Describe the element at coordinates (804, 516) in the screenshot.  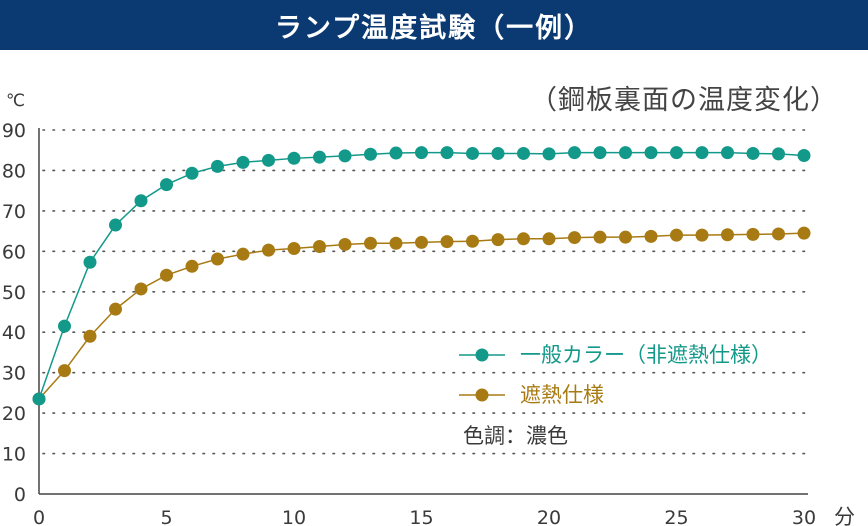
I see `x-tick-label: 30` at that location.